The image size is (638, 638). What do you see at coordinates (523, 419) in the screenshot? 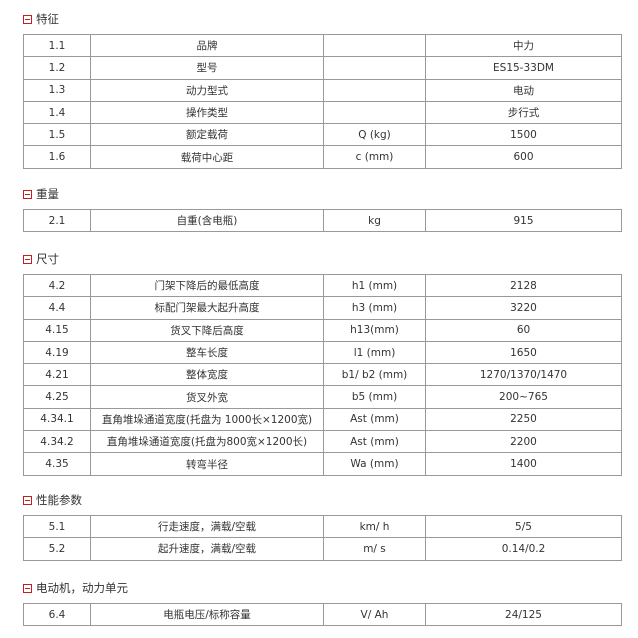
I see `item-value: 2250` at bounding box center [523, 419].